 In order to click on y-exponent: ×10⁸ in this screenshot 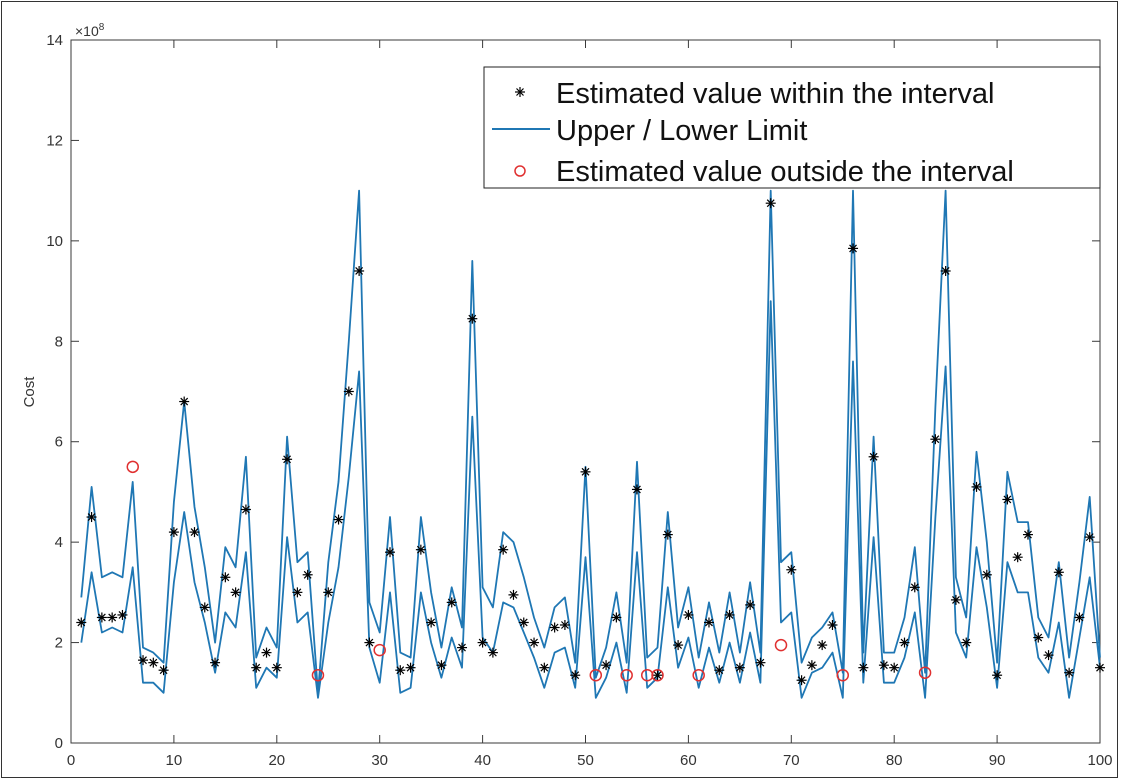, I will do `click(90, 30)`.